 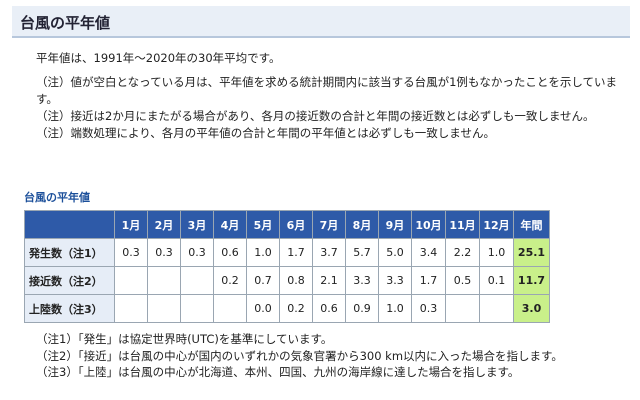 What do you see at coordinates (263, 280) in the screenshot?
I see `table-cell: 0.7` at bounding box center [263, 280].